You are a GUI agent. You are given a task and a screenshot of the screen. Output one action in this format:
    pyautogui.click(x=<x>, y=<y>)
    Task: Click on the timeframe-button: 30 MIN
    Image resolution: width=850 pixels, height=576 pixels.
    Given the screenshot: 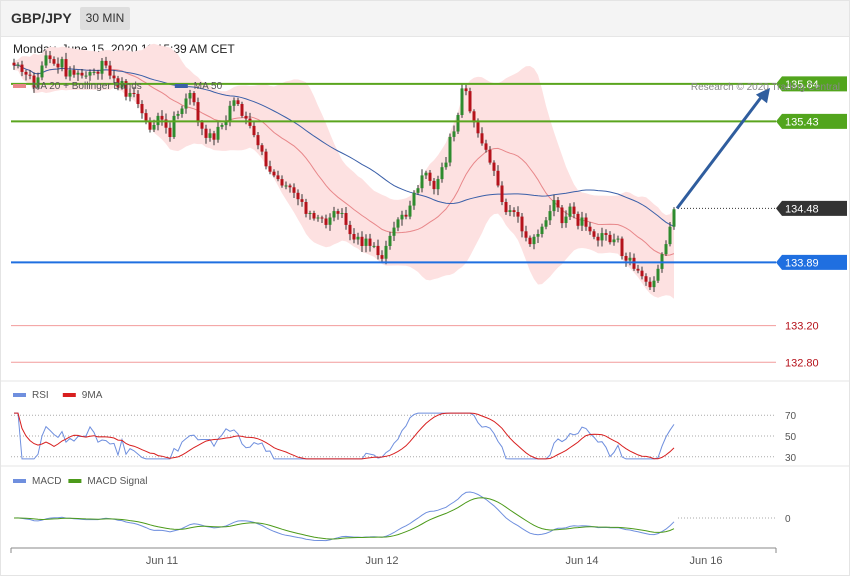 What is the action you would take?
    pyautogui.click(x=105, y=18)
    